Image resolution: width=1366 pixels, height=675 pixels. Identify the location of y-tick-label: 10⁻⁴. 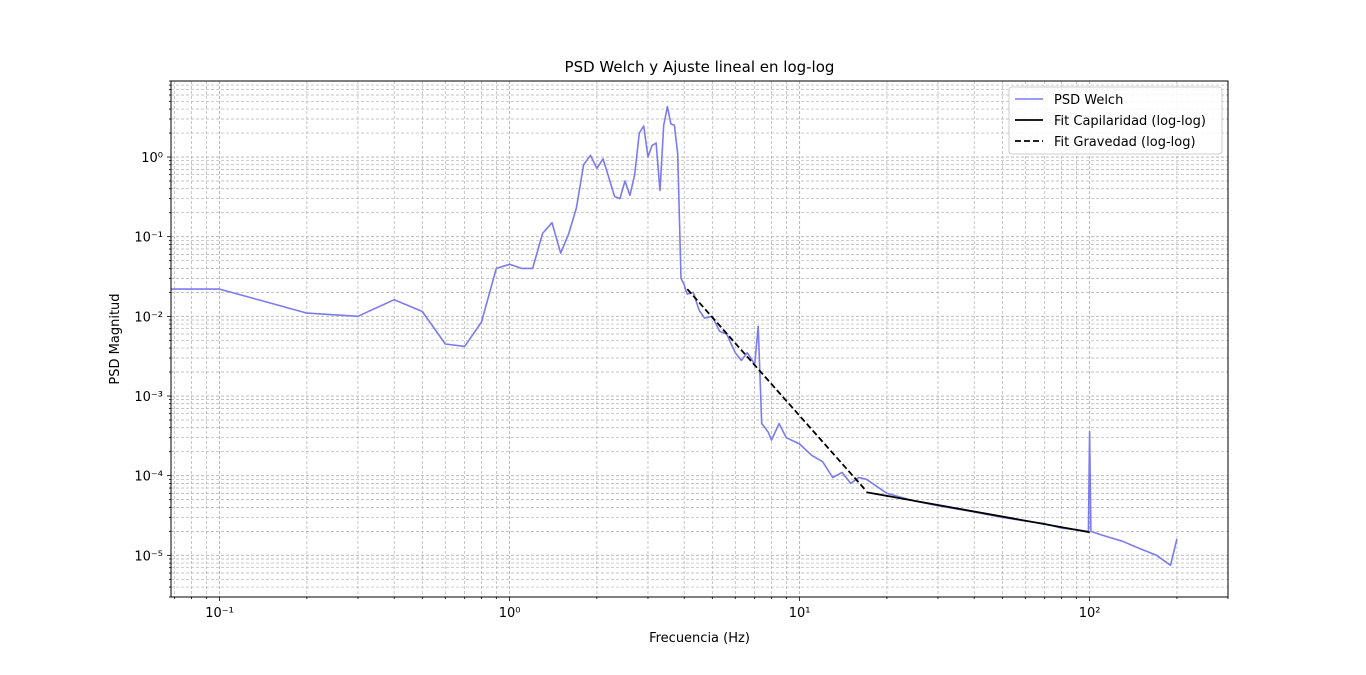
(148, 477).